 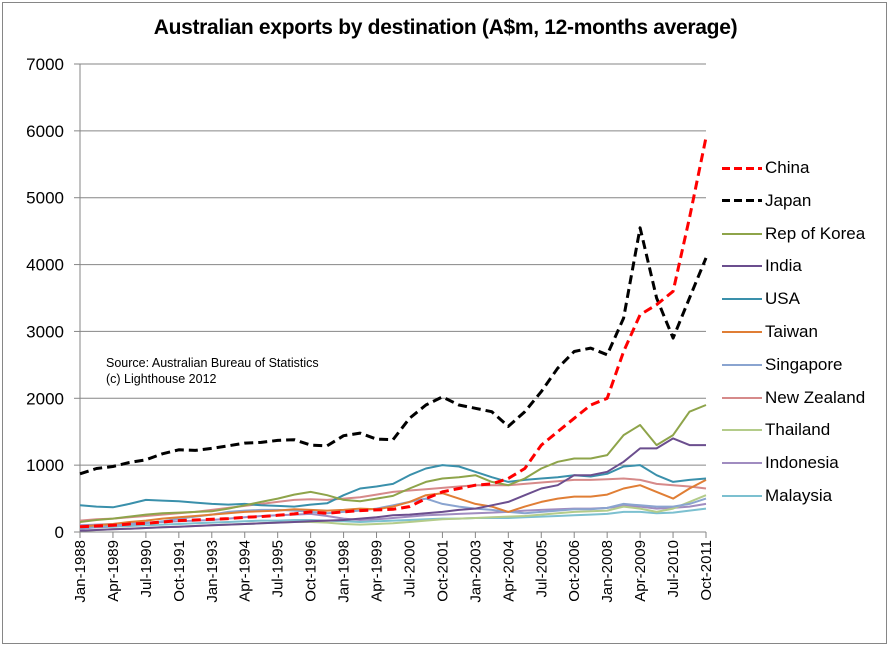 What do you see at coordinates (45, 64) in the screenshot?
I see `y-tick-label: 7000` at bounding box center [45, 64].